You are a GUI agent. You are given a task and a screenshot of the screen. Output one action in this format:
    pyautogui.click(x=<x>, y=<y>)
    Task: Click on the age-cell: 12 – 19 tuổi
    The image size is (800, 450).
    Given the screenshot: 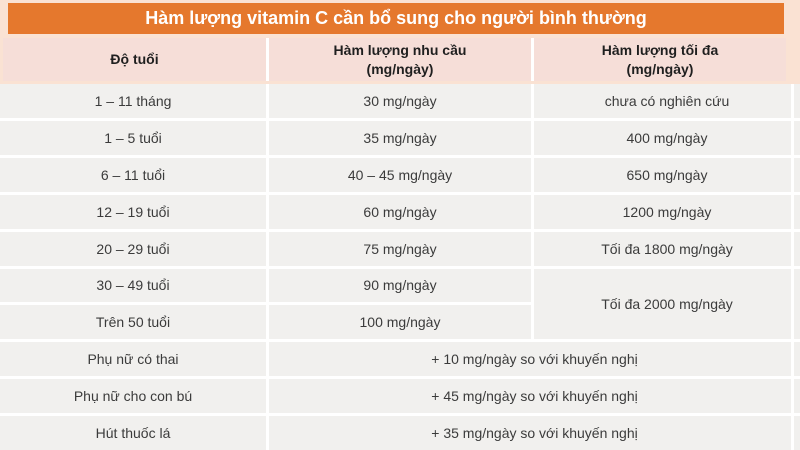 What is the action you would take?
    pyautogui.click(x=133, y=211)
    